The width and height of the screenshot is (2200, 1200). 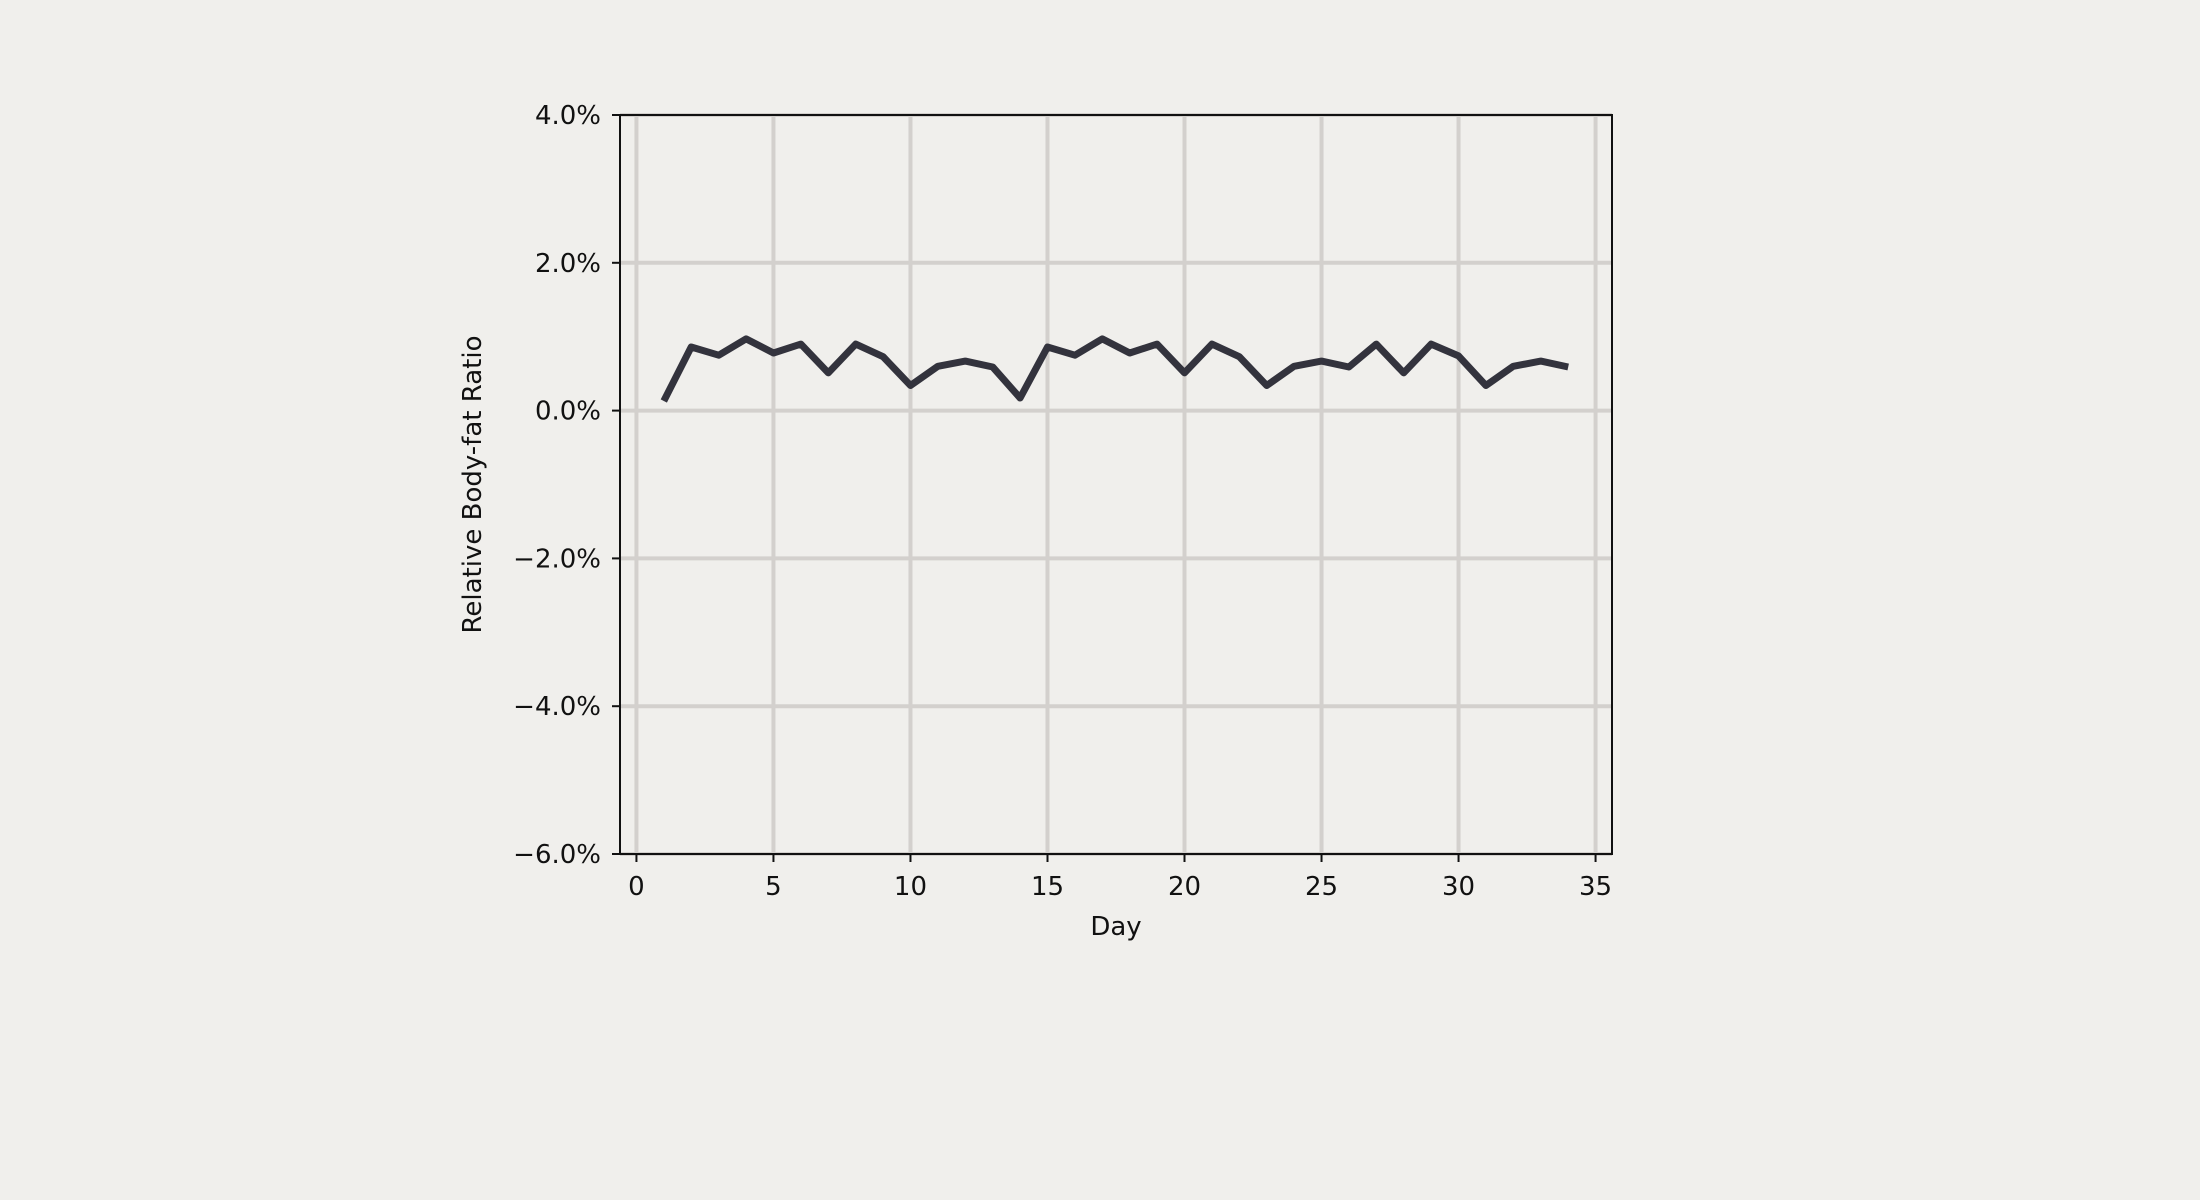 What do you see at coordinates (1115, 927) in the screenshot?
I see `x-axis-label: Day` at bounding box center [1115, 927].